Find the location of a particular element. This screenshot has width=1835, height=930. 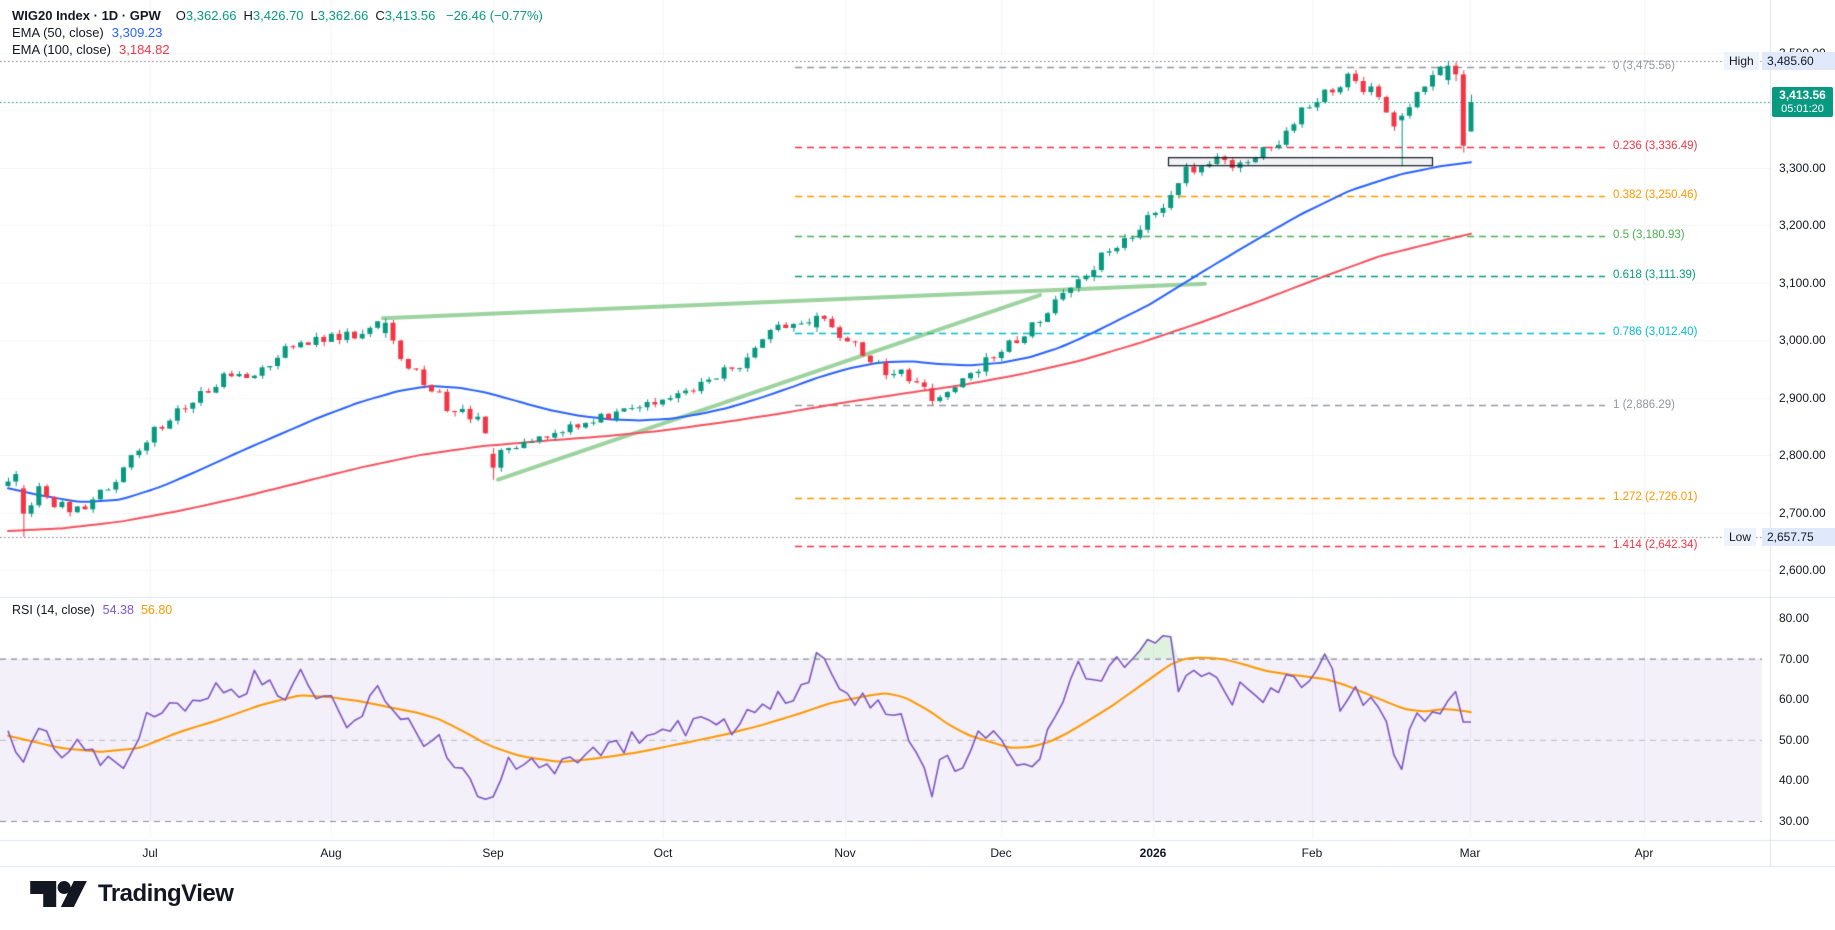

price-axis-label: 3,200.00 is located at coordinates (1802, 225).